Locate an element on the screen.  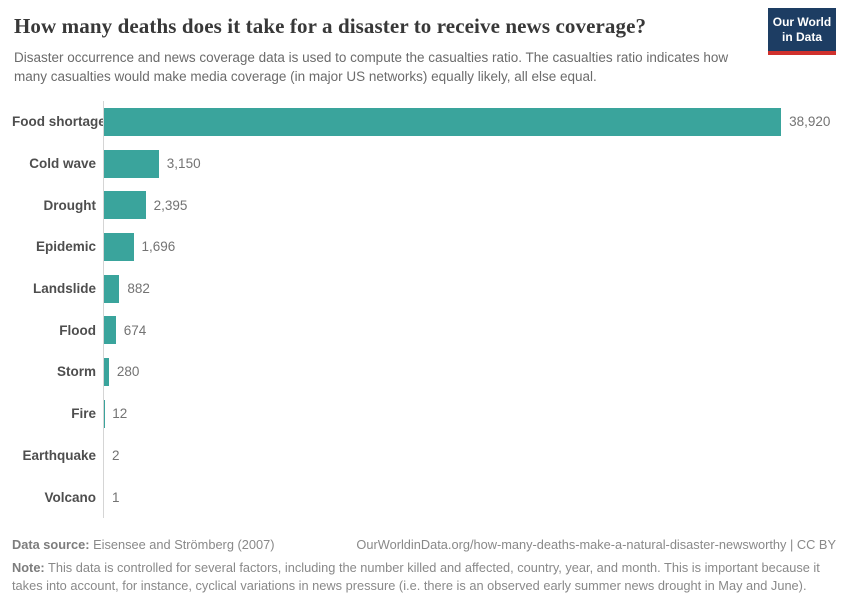
bar-track: 882 is located at coordinates (469, 288).